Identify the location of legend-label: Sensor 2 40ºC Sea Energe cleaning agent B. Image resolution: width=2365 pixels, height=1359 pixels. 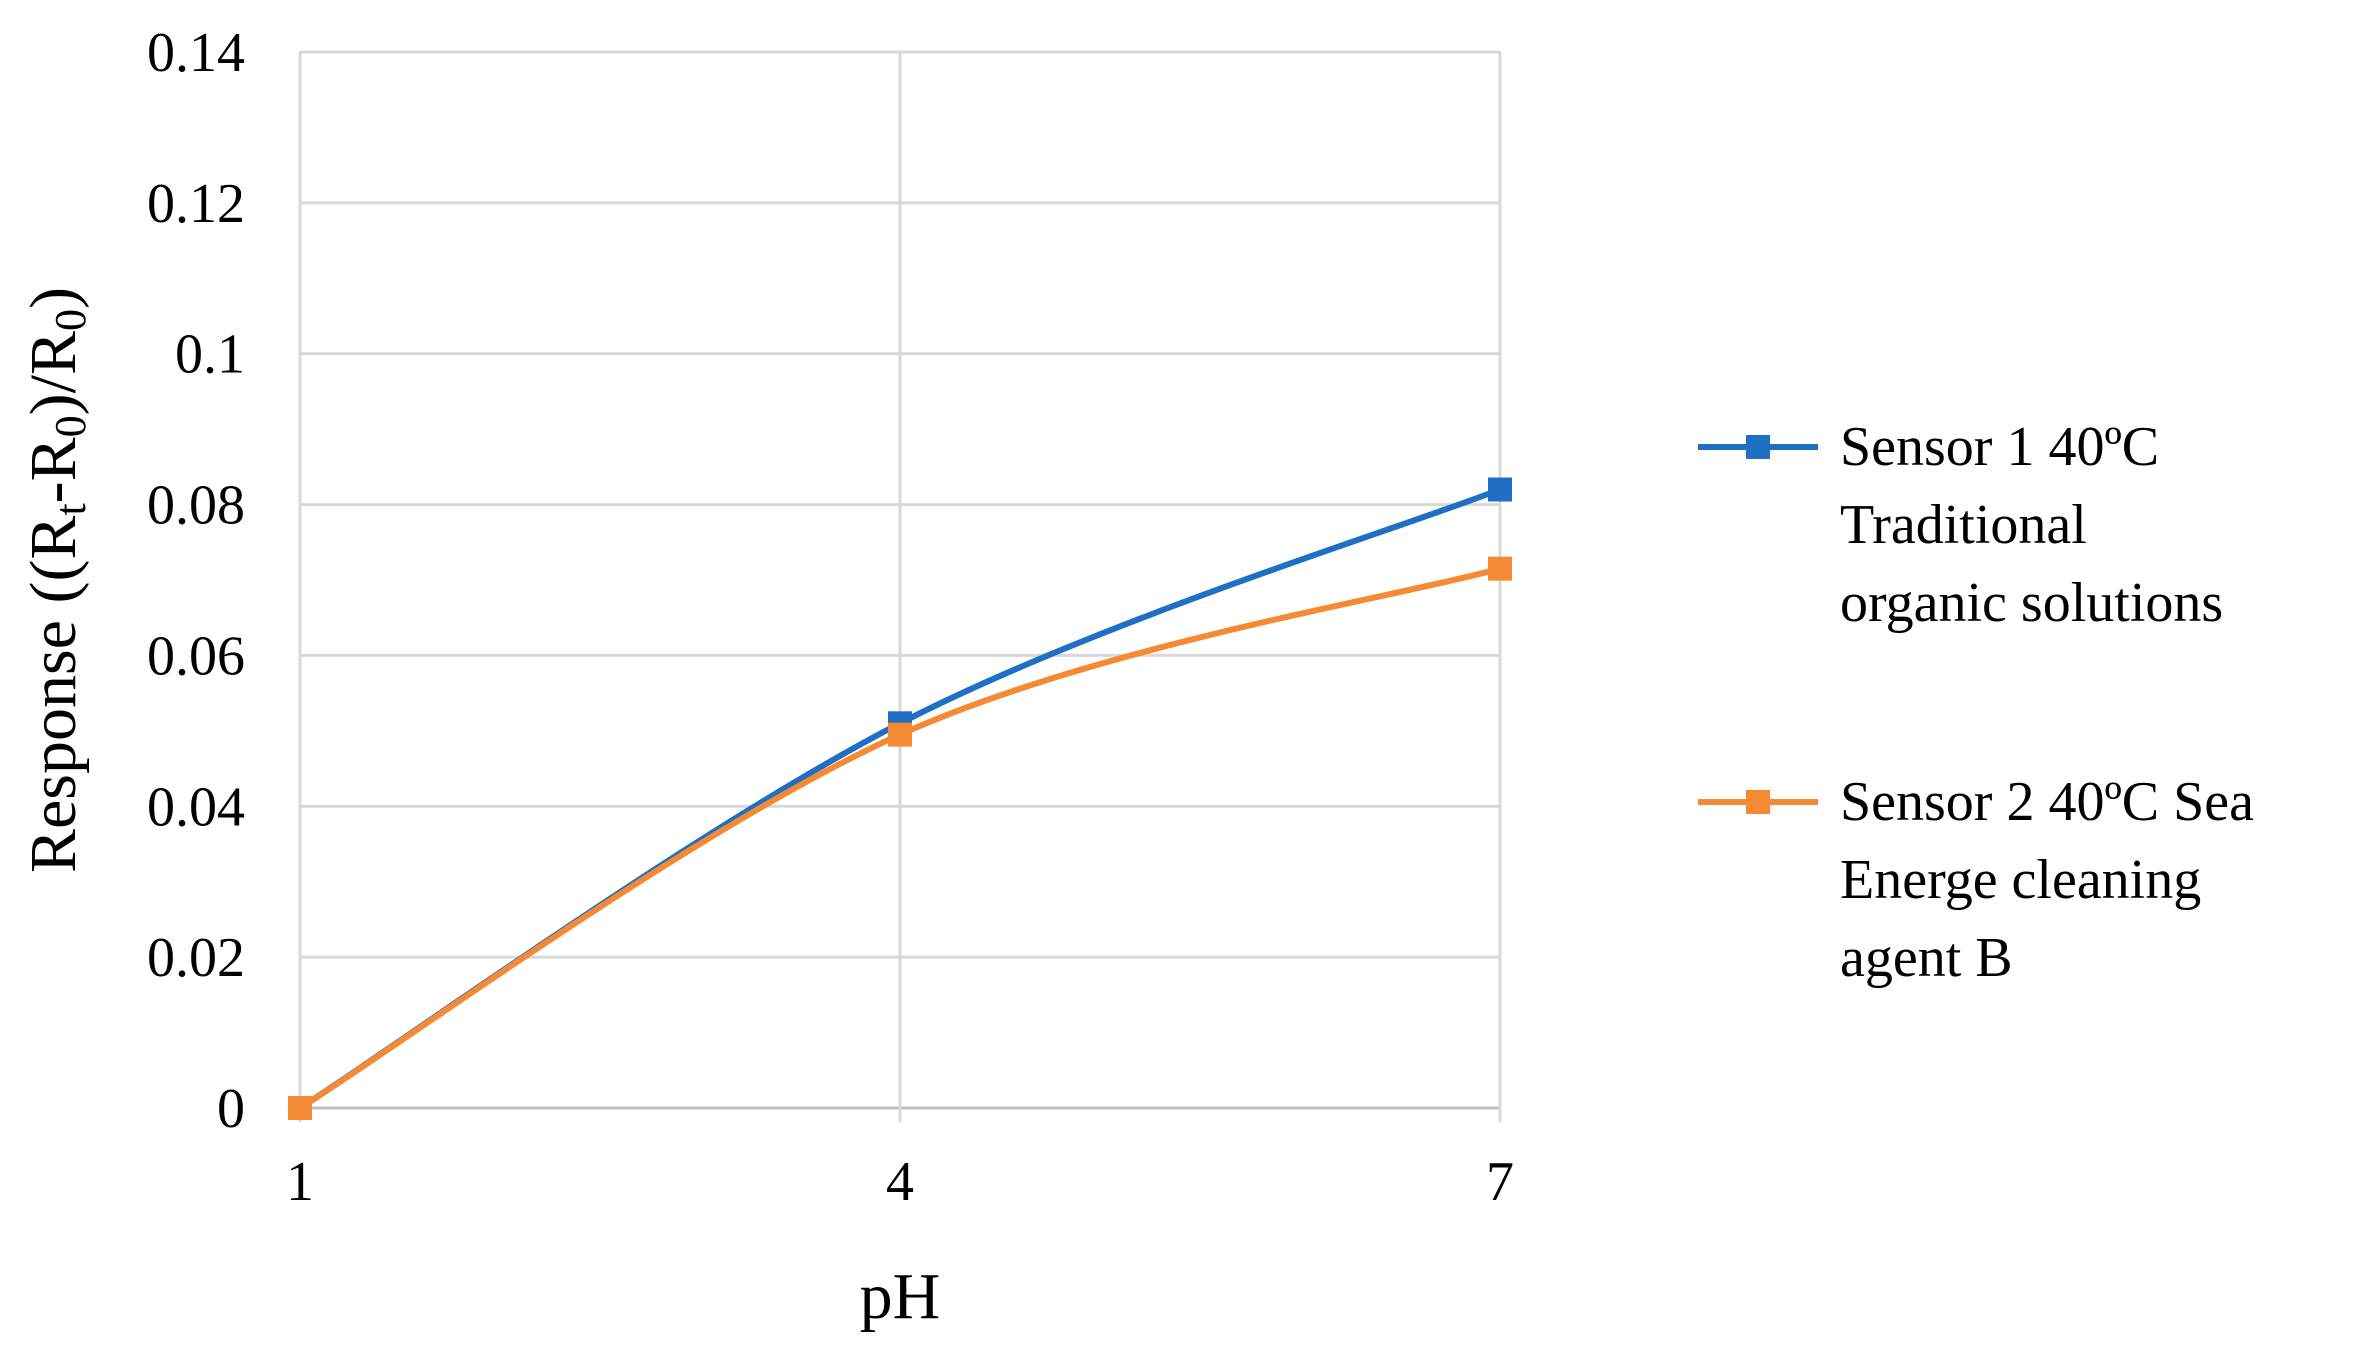
(2047, 880).